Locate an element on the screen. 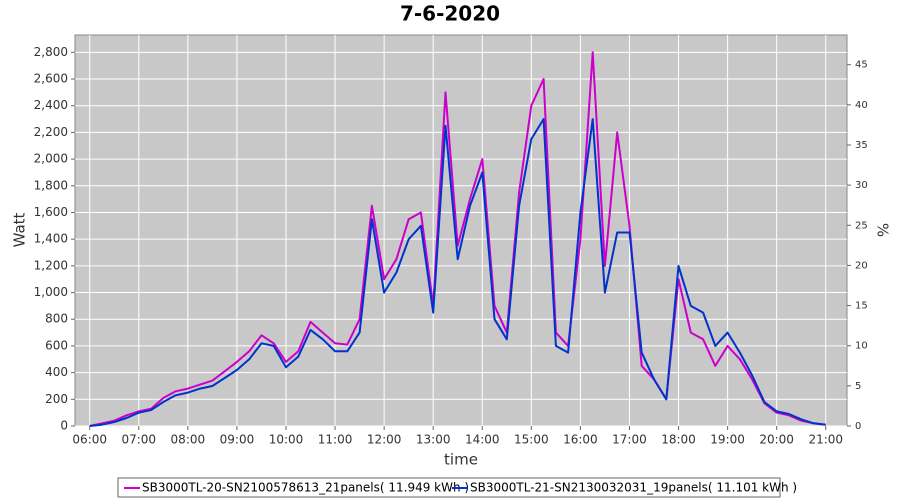 This screenshot has height=500, width=900. x-tick-label: 18:00 is located at coordinates (678, 440).